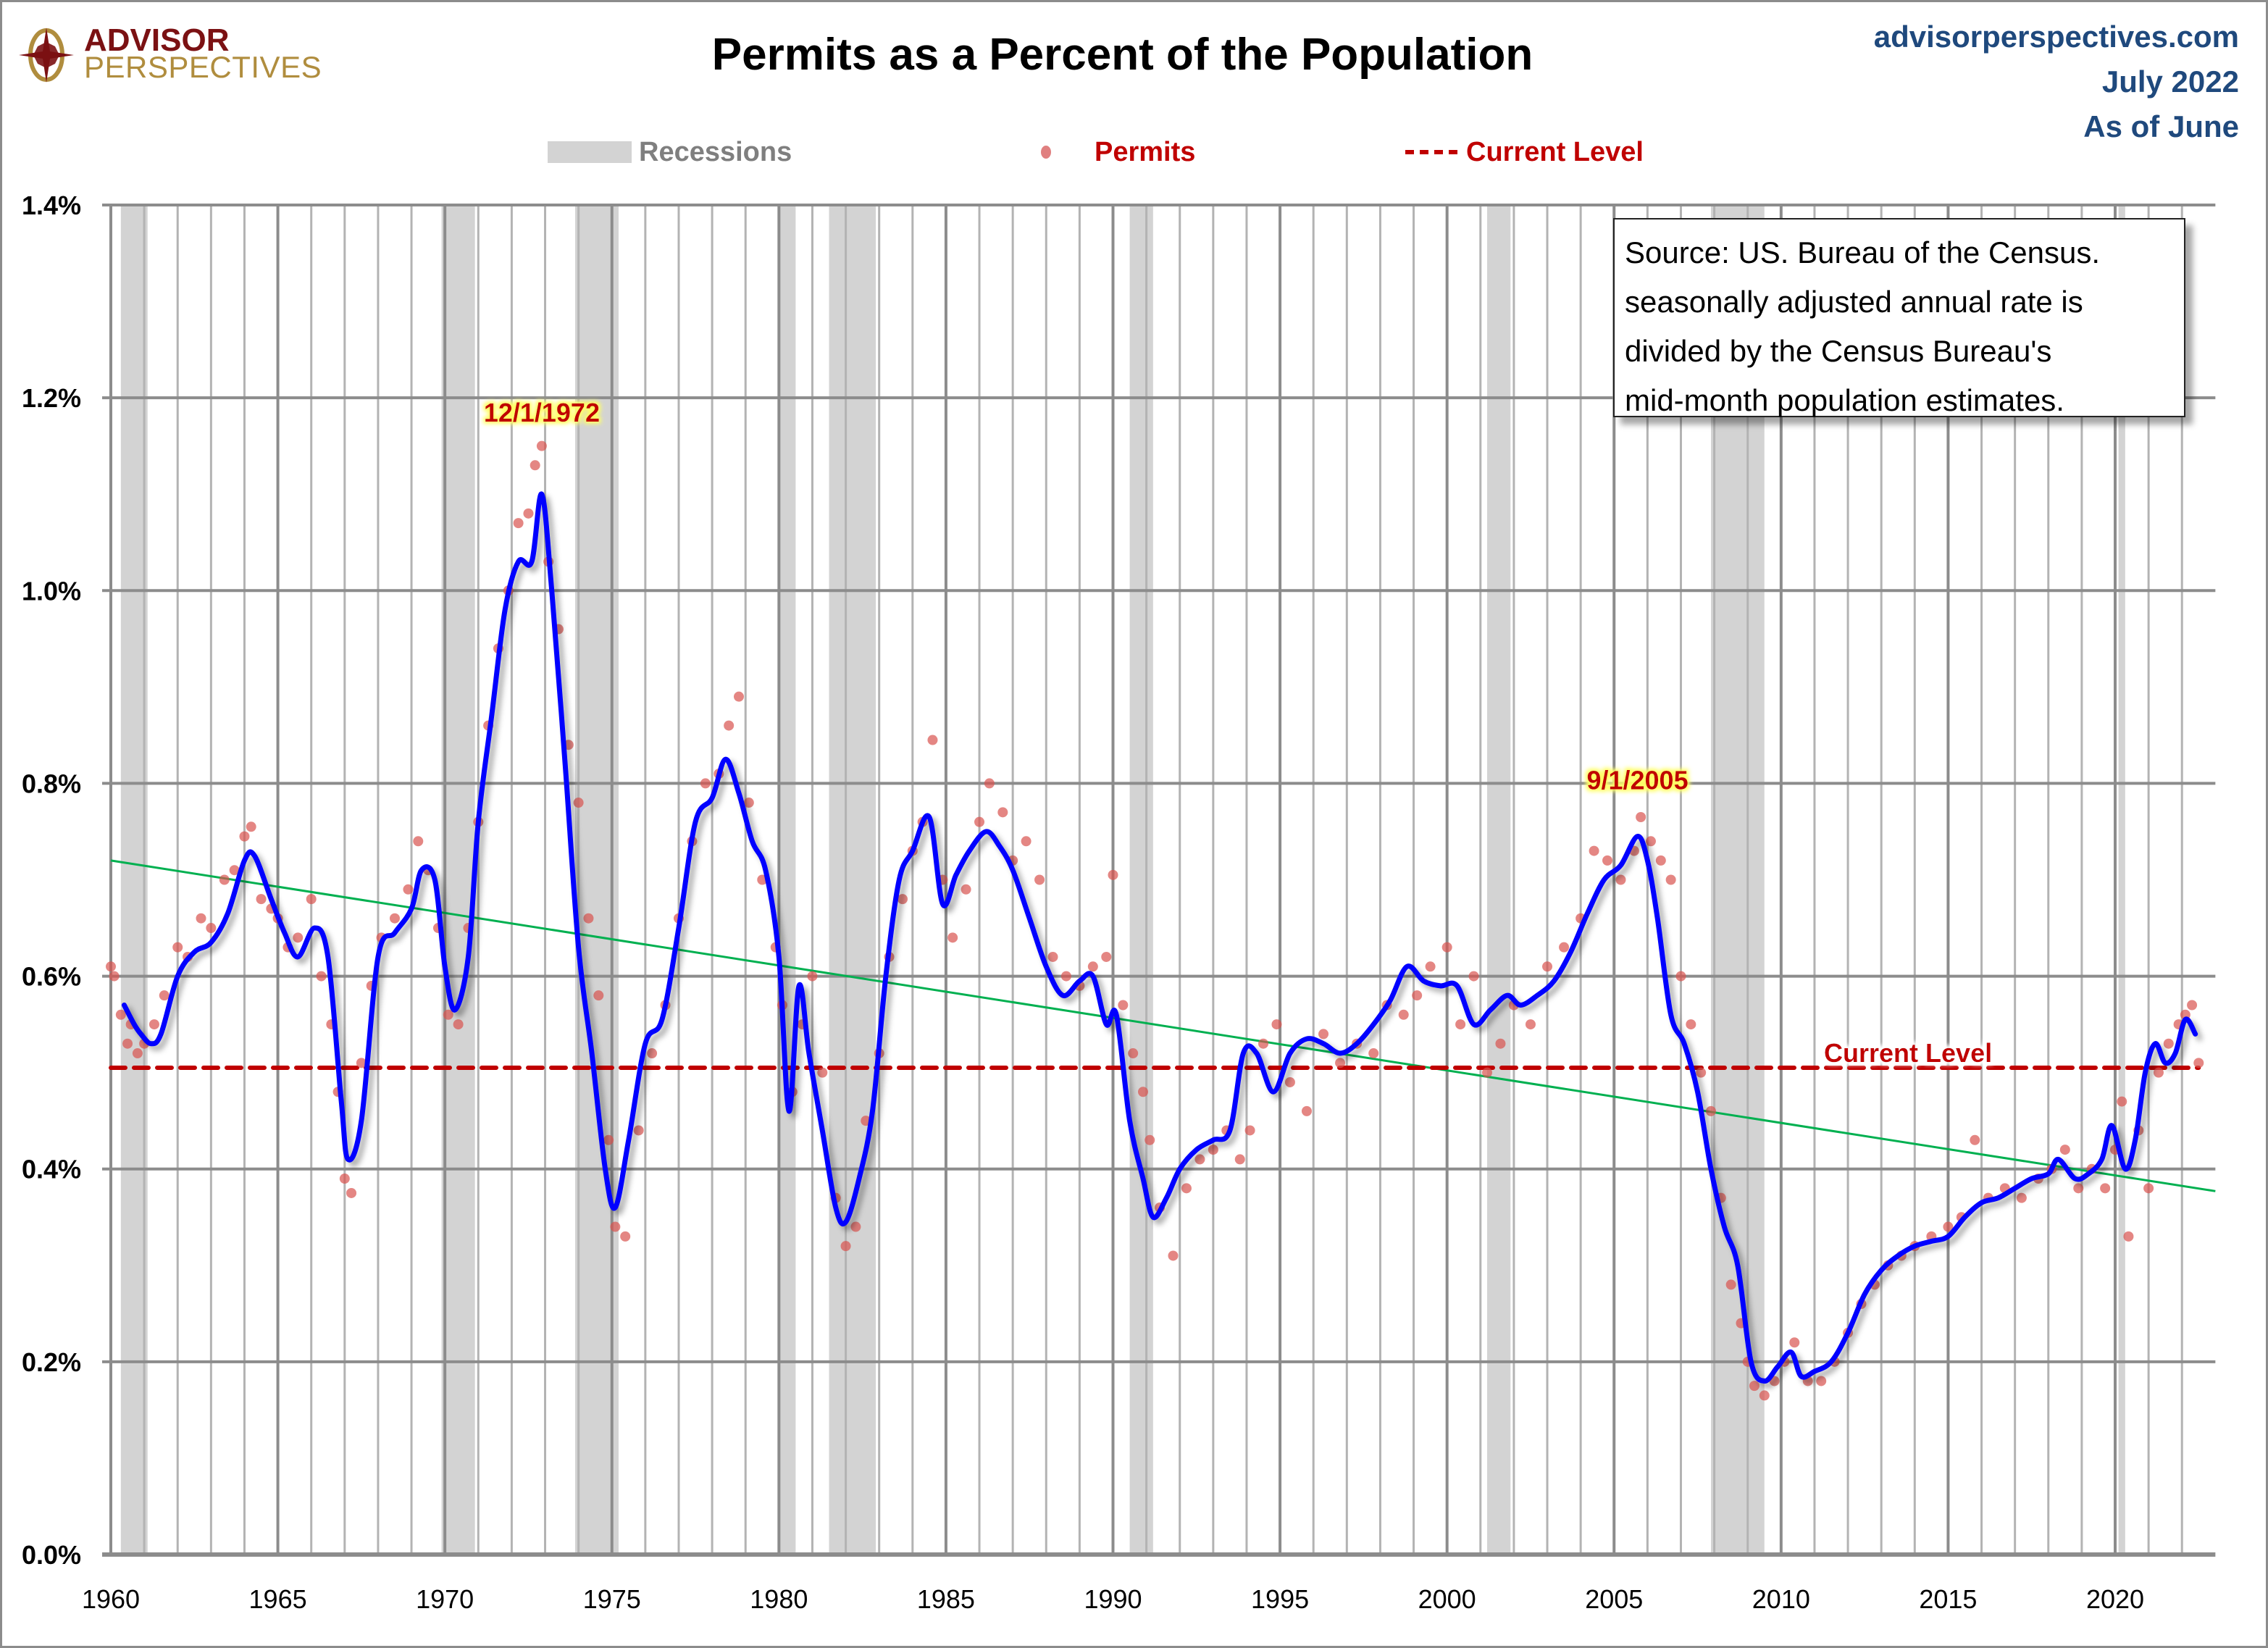 Image resolution: width=2268 pixels, height=1648 pixels. I want to click on advisor-perspectives-logo: ADVISOR PERSPECTIVES, so click(170, 54).